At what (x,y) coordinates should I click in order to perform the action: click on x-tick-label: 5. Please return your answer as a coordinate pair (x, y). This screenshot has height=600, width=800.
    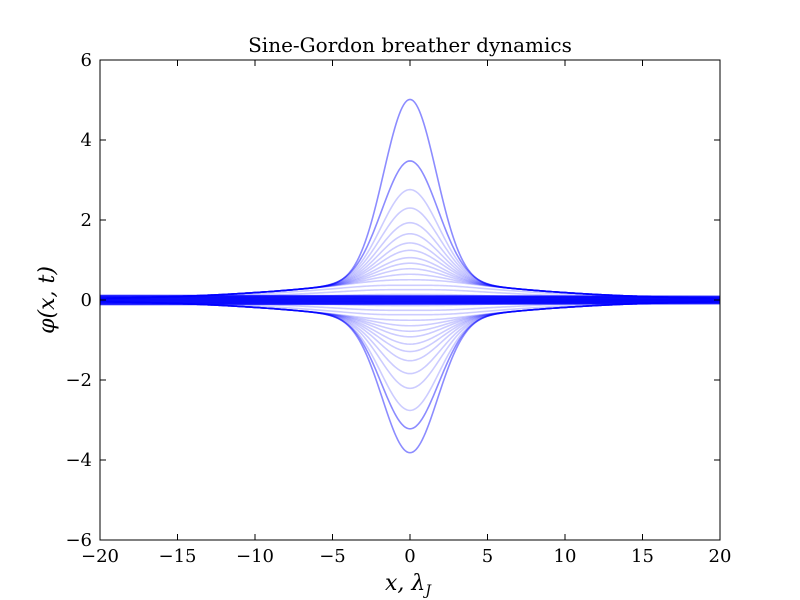
    Looking at the image, I should click on (487, 556).